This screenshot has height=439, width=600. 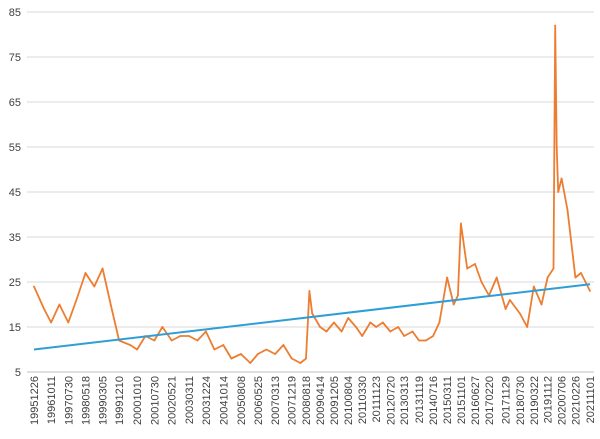 I want to click on x-tick-label: 20171129, so click(x=507, y=400).